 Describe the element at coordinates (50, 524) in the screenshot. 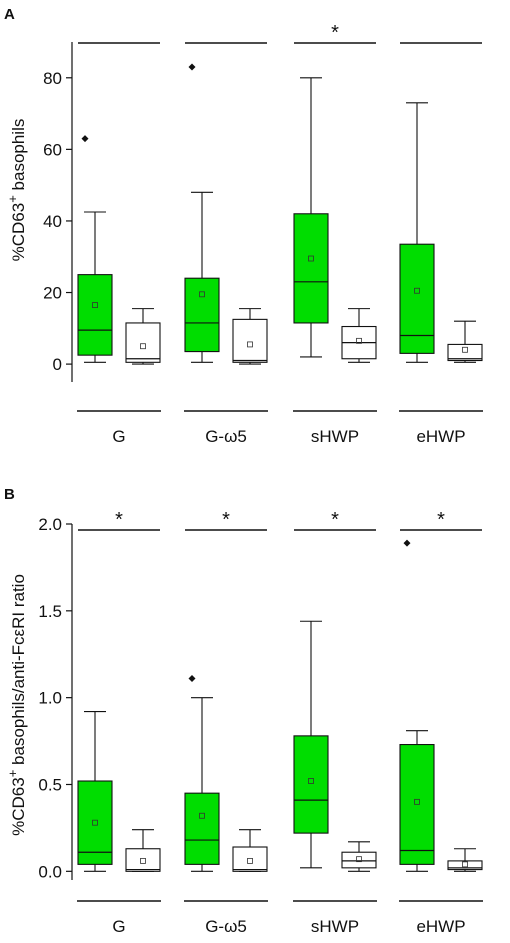

I see `y-tick-label: 2.0` at that location.